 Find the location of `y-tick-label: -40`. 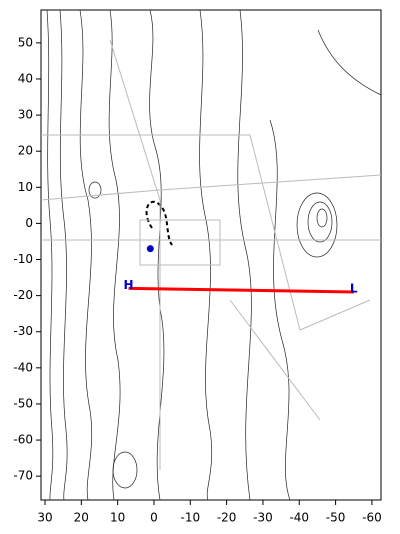

y-tick-label: -40 is located at coordinates (23, 367).